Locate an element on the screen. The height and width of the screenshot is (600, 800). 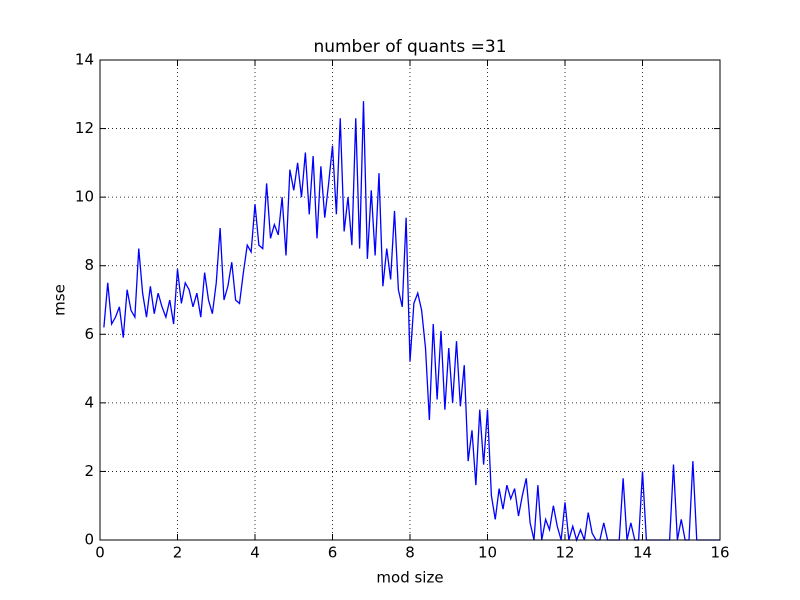
x-tick-label: 8 is located at coordinates (410, 553).